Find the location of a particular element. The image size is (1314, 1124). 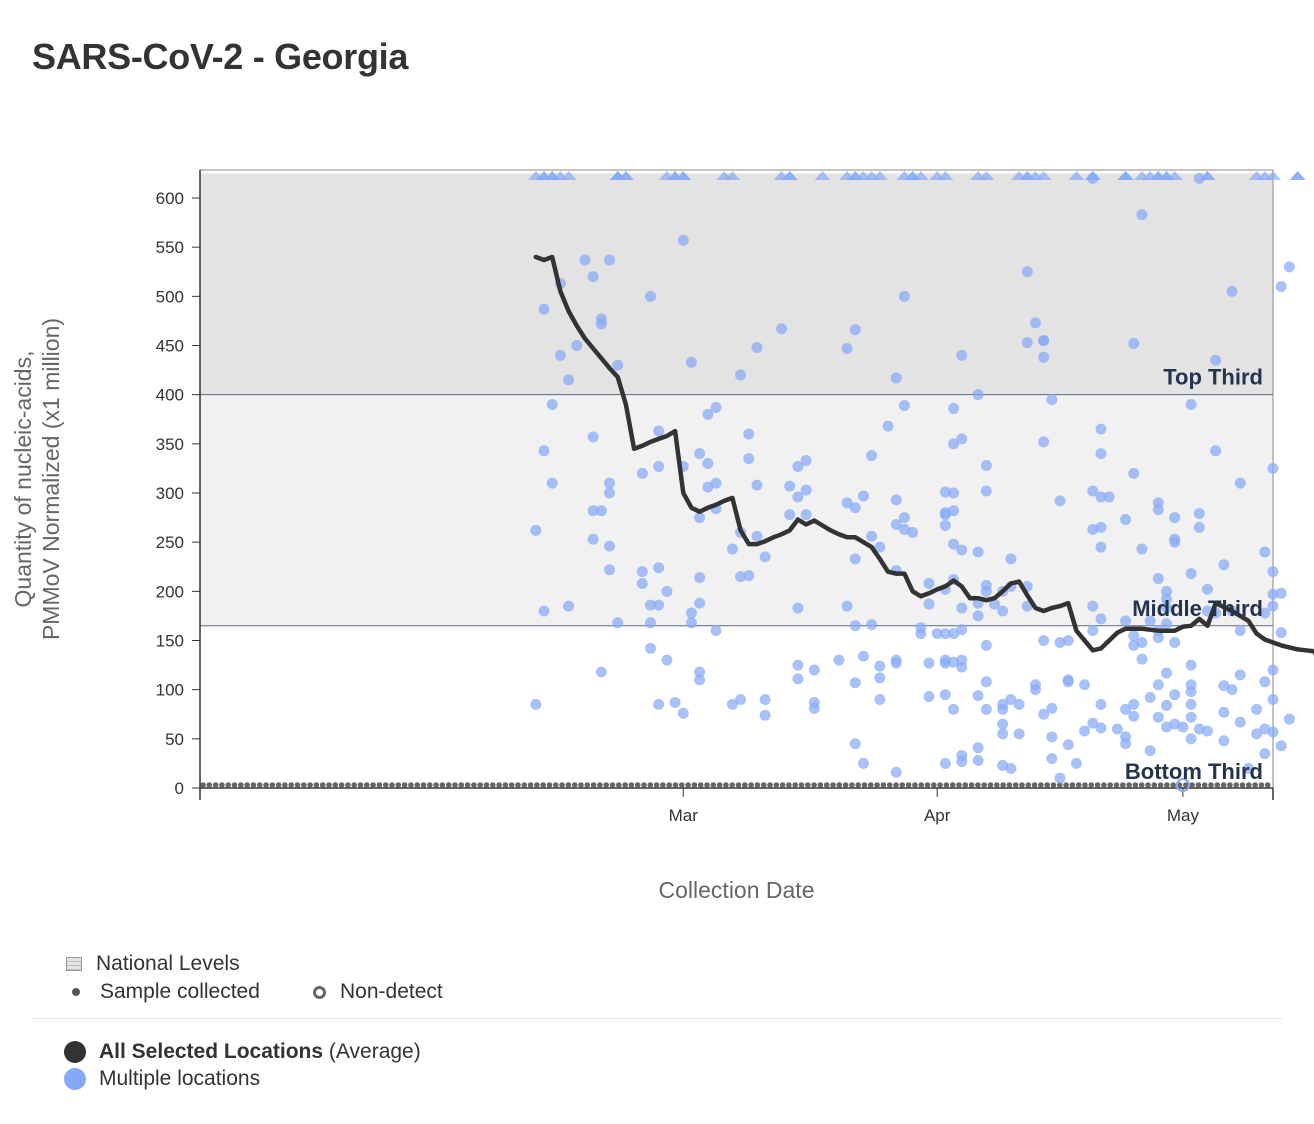

y-tick-label: 500 is located at coordinates (170, 296).